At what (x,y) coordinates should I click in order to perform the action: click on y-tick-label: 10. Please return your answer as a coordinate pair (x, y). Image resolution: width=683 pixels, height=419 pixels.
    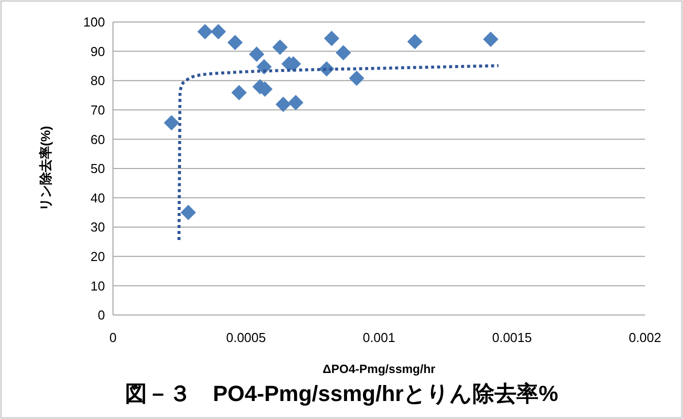
    Looking at the image, I should click on (97, 286).